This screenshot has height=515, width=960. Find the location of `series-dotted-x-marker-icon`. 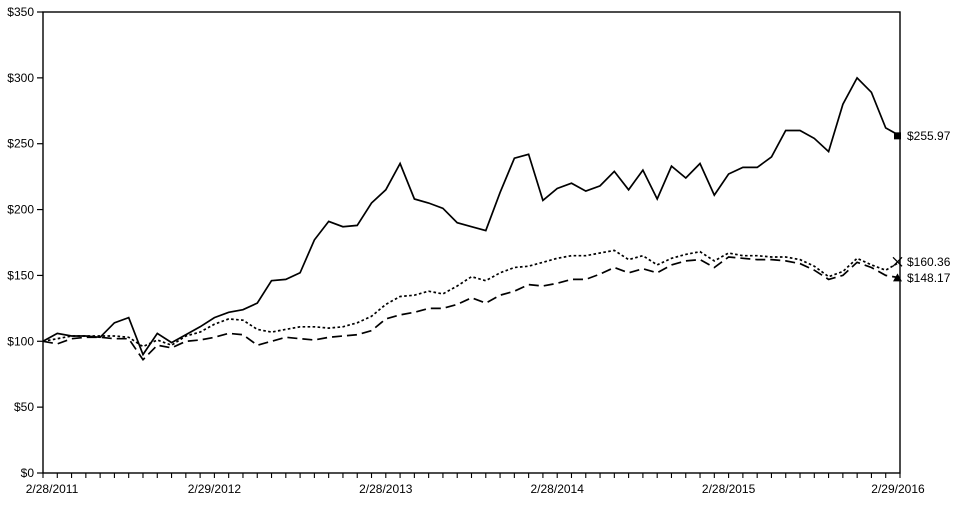

series-dotted-x-marker-icon is located at coordinates (897, 261).